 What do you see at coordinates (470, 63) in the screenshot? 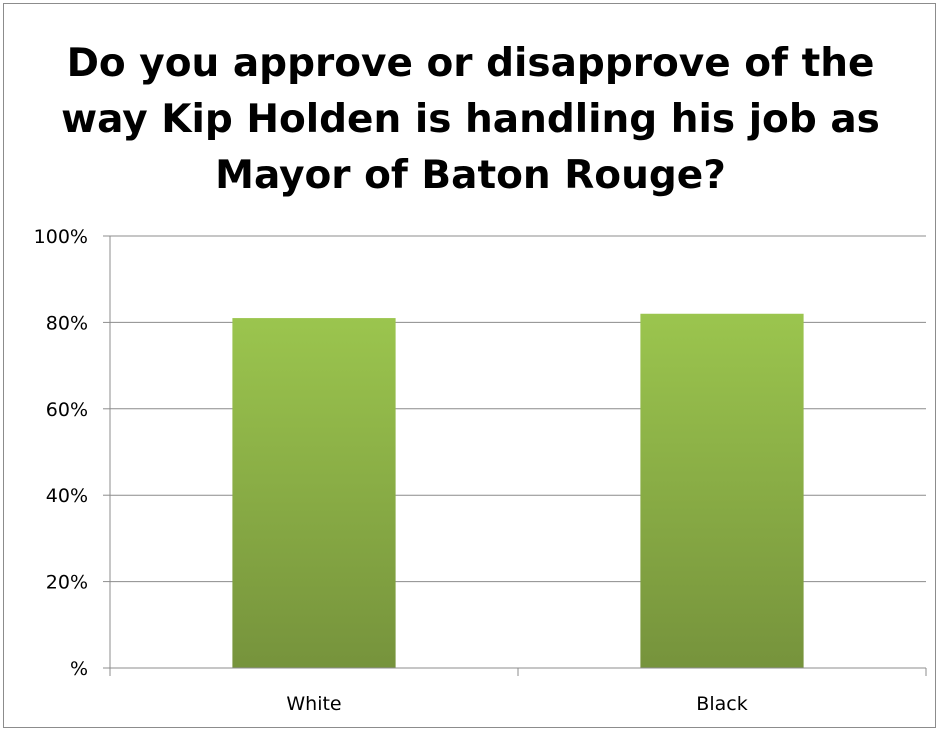
I see `chart-title-line-1: Do you approve or disapprove of the` at bounding box center [470, 63].